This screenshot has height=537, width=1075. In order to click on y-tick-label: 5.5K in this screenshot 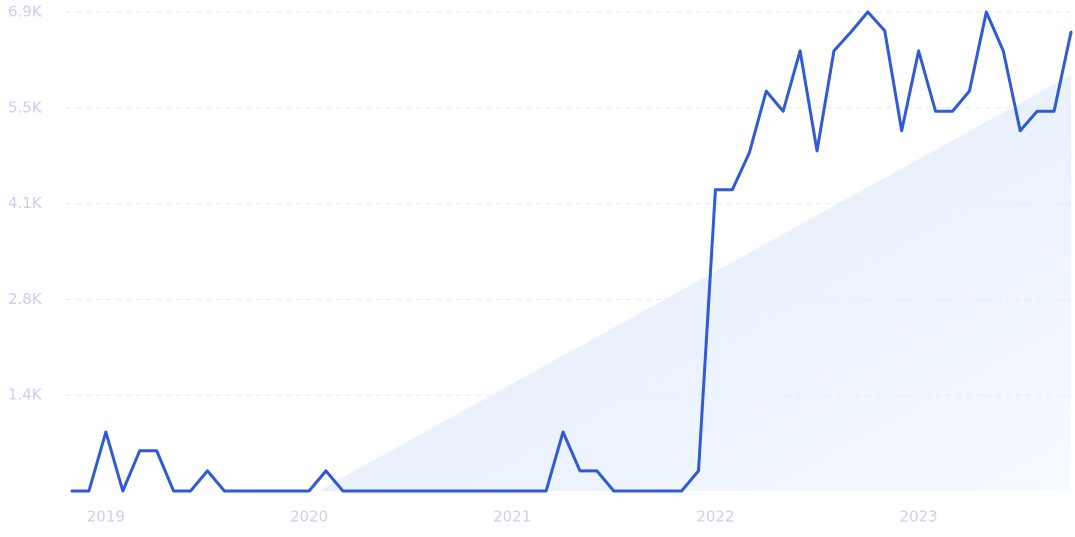, I will do `click(25, 107)`.